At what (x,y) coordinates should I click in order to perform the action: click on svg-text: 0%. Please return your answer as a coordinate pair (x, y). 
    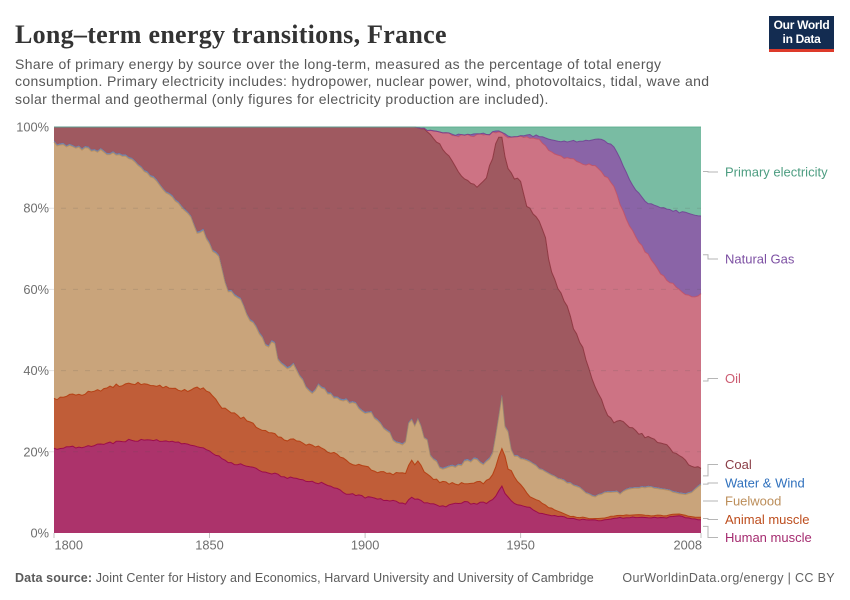
    Looking at the image, I should click on (40, 533).